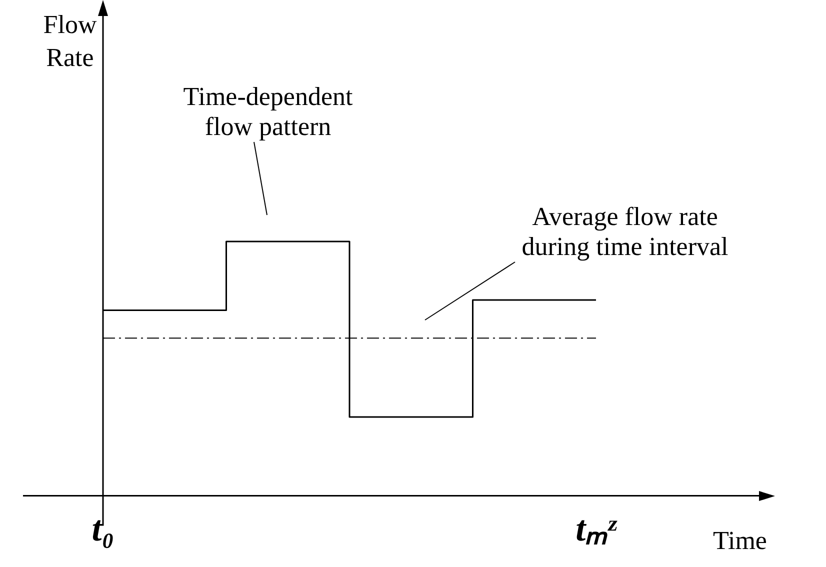  What do you see at coordinates (268, 111) in the screenshot?
I see `text: Time-dependent flow pattern` at bounding box center [268, 111].